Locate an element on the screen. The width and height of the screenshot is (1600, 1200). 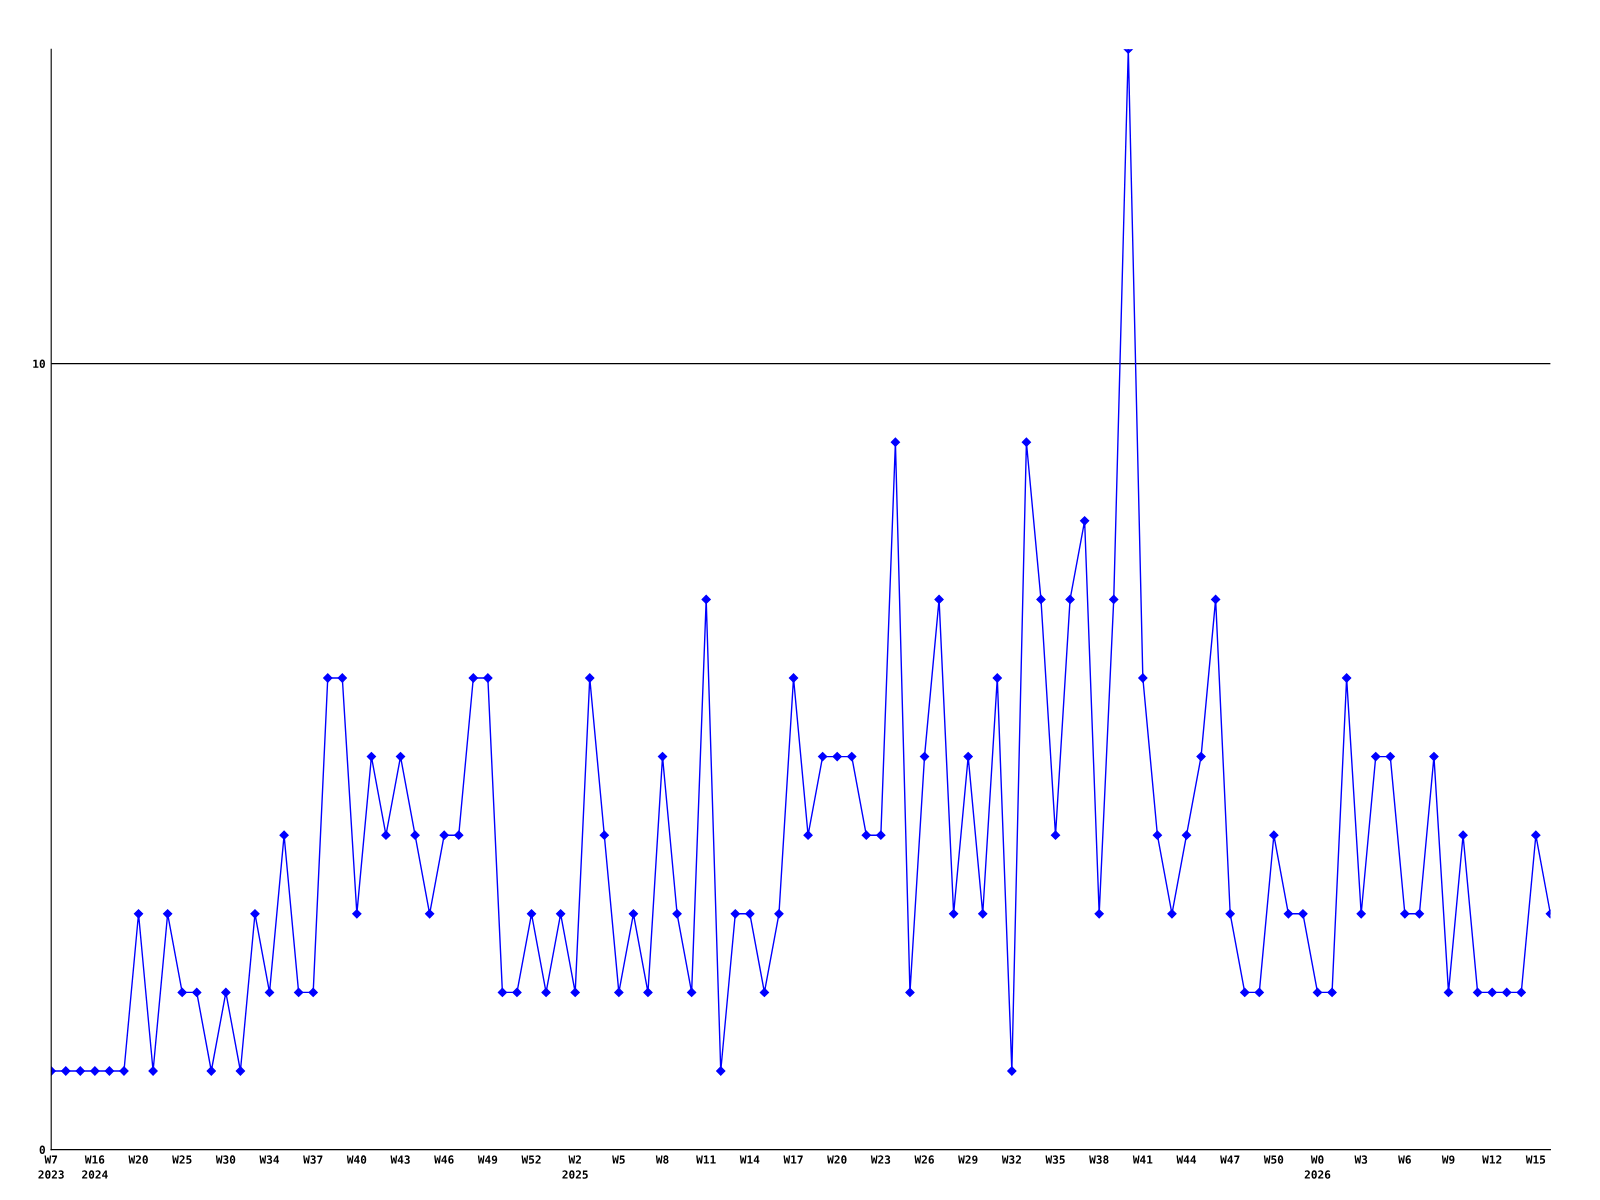
x-tick-label: W52 is located at coordinates (531, 1159).